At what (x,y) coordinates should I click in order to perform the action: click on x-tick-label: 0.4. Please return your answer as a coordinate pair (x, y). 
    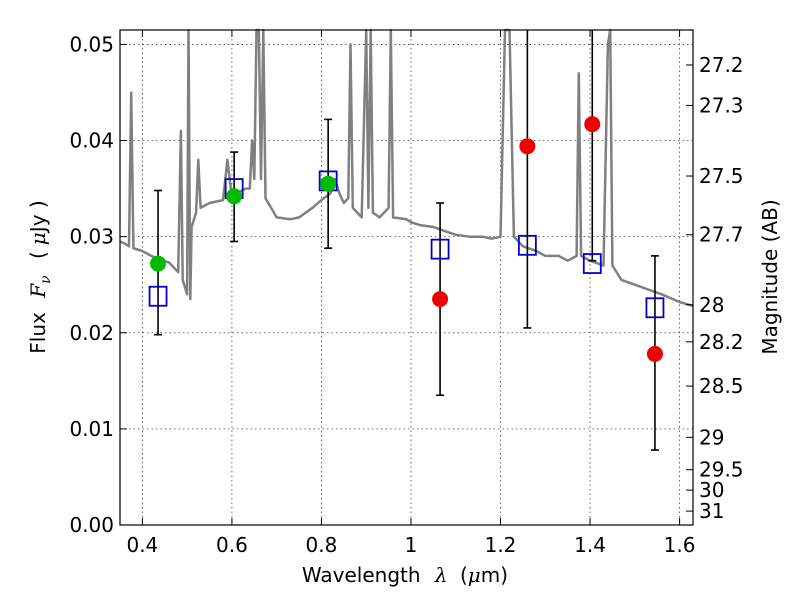
    Looking at the image, I should click on (142, 545).